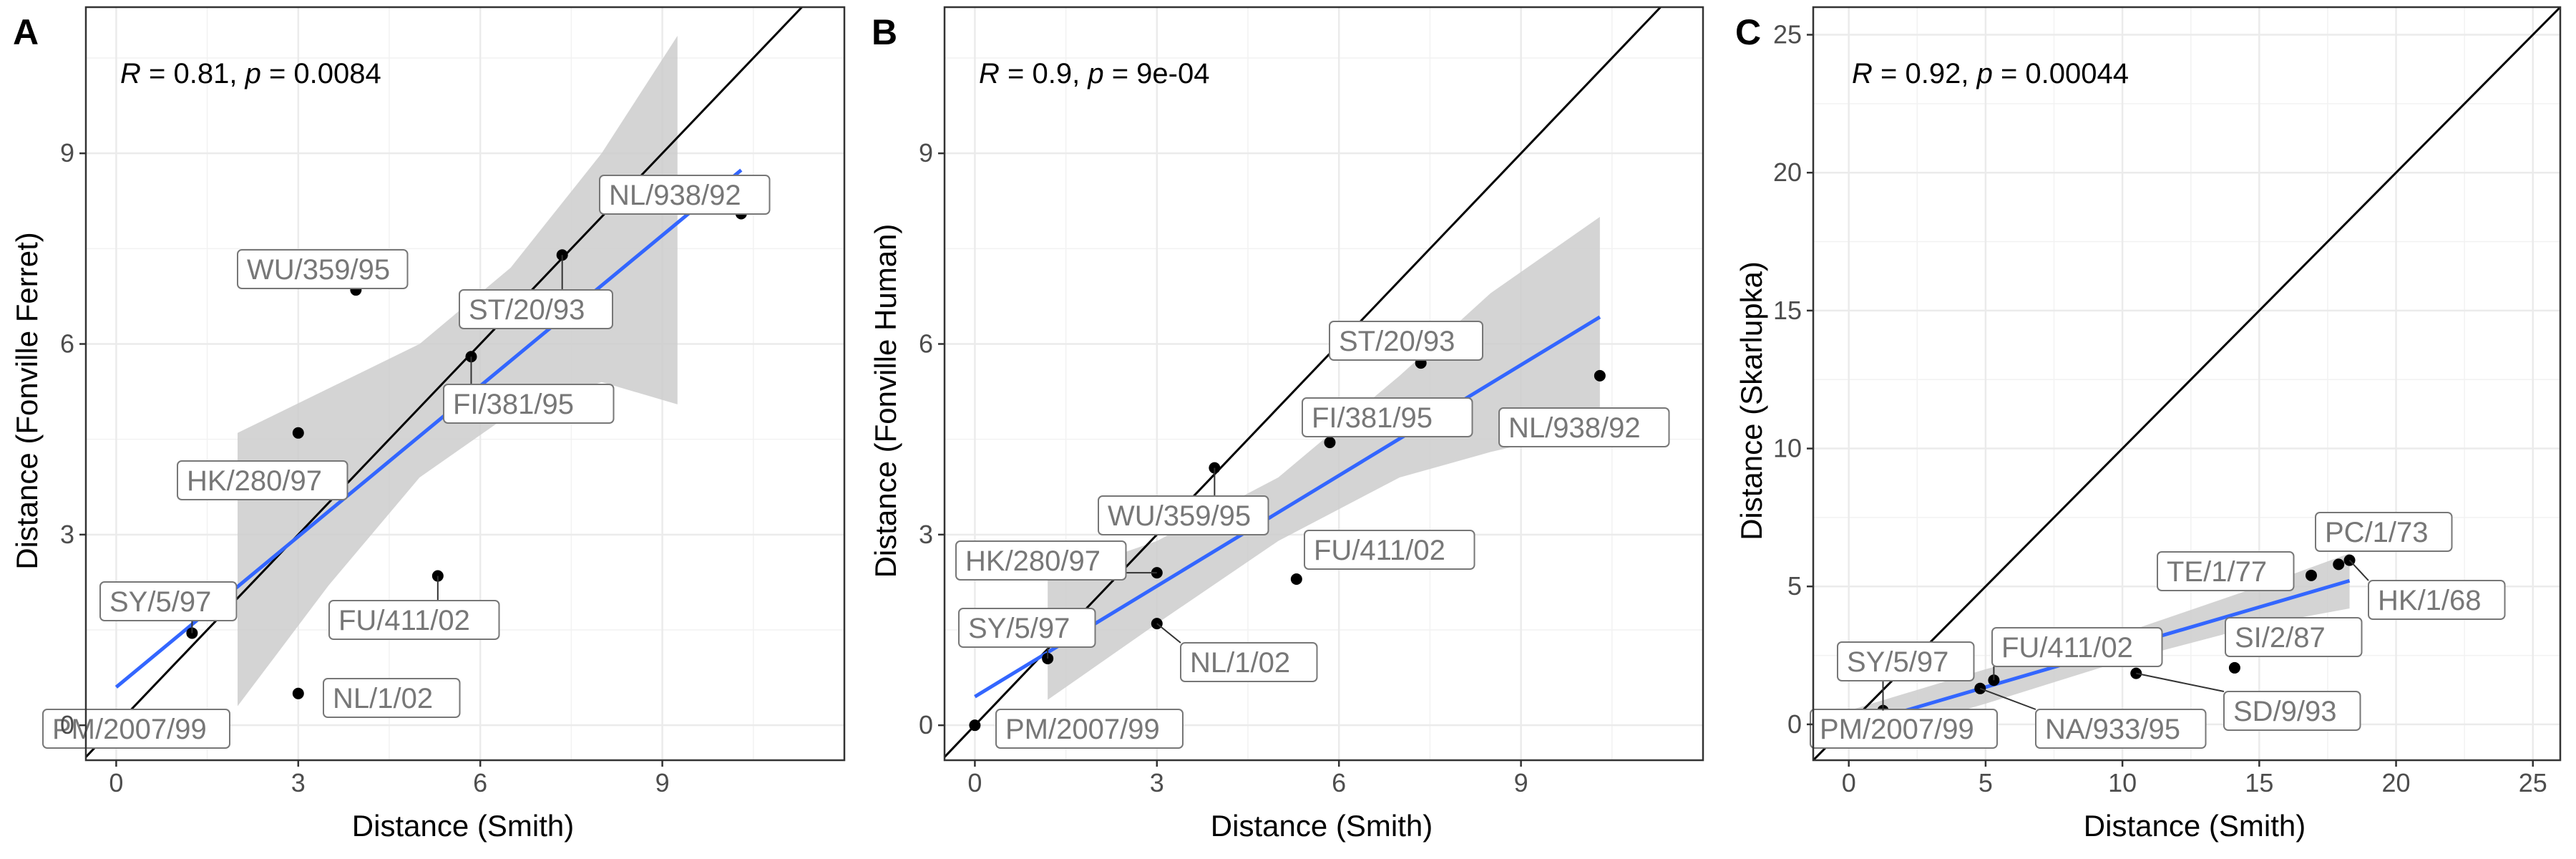 The width and height of the screenshot is (2576, 859). Describe the element at coordinates (2280, 638) in the screenshot. I see `point-label-si-2-87: SI/2/87` at that location.